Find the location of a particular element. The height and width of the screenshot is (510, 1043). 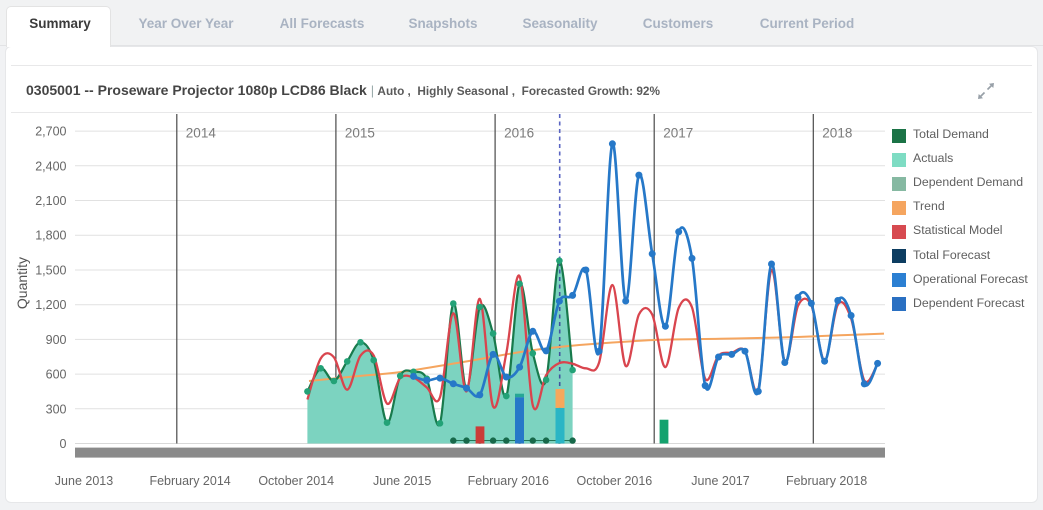

svg-text: 2016 is located at coordinates (519, 133).